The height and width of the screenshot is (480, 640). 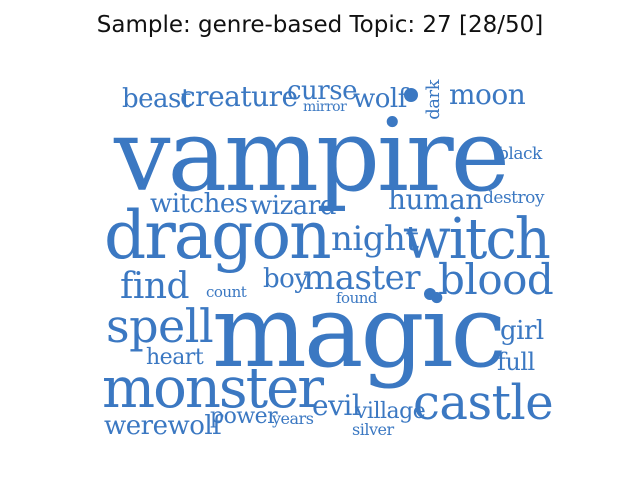 I want to click on word-destroy: destroy, so click(x=513, y=198).